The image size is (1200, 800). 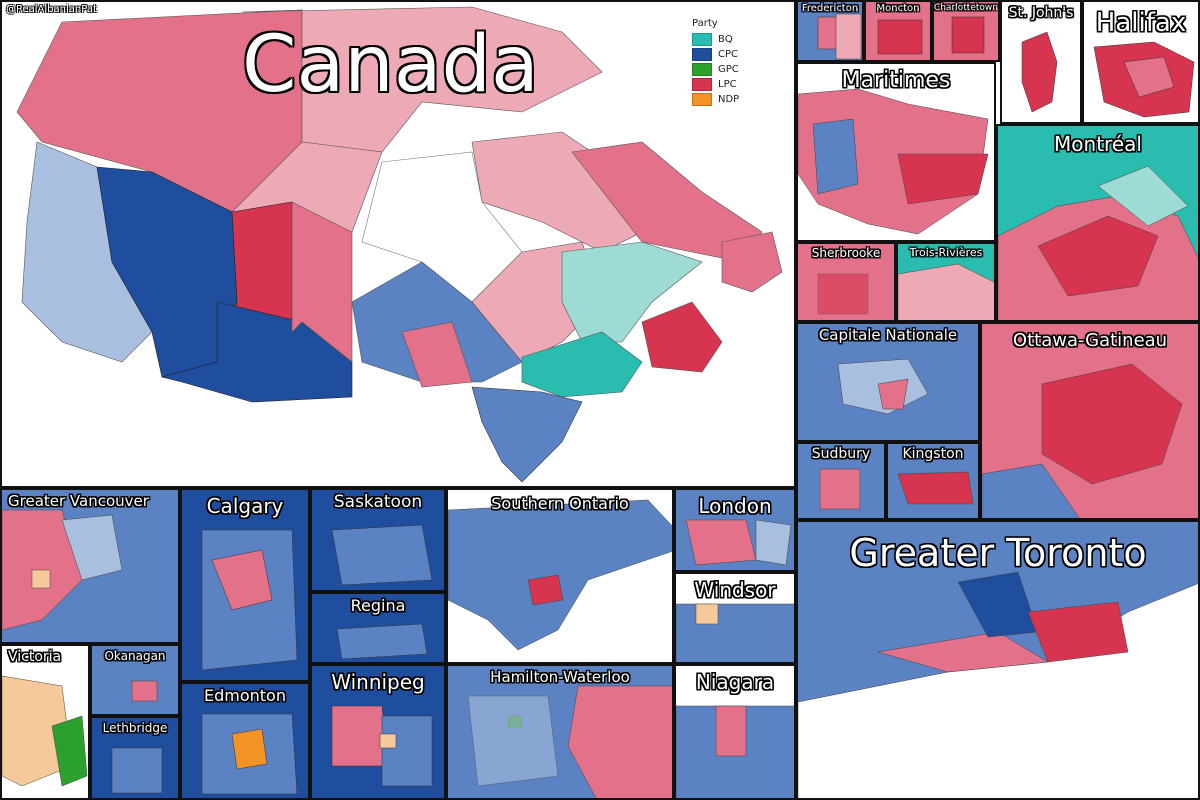 What do you see at coordinates (78, 501) in the screenshot?
I see `inset-title: Greater Vancouver` at bounding box center [78, 501].